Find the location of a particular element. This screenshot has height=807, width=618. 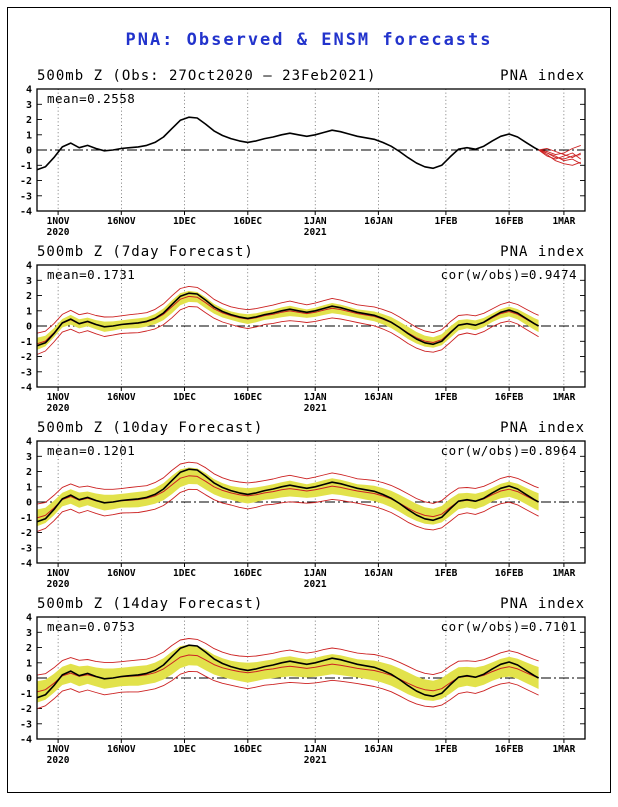

panel-title-10day: 500mb Z (10day Forecast) is located at coordinates (150, 428).